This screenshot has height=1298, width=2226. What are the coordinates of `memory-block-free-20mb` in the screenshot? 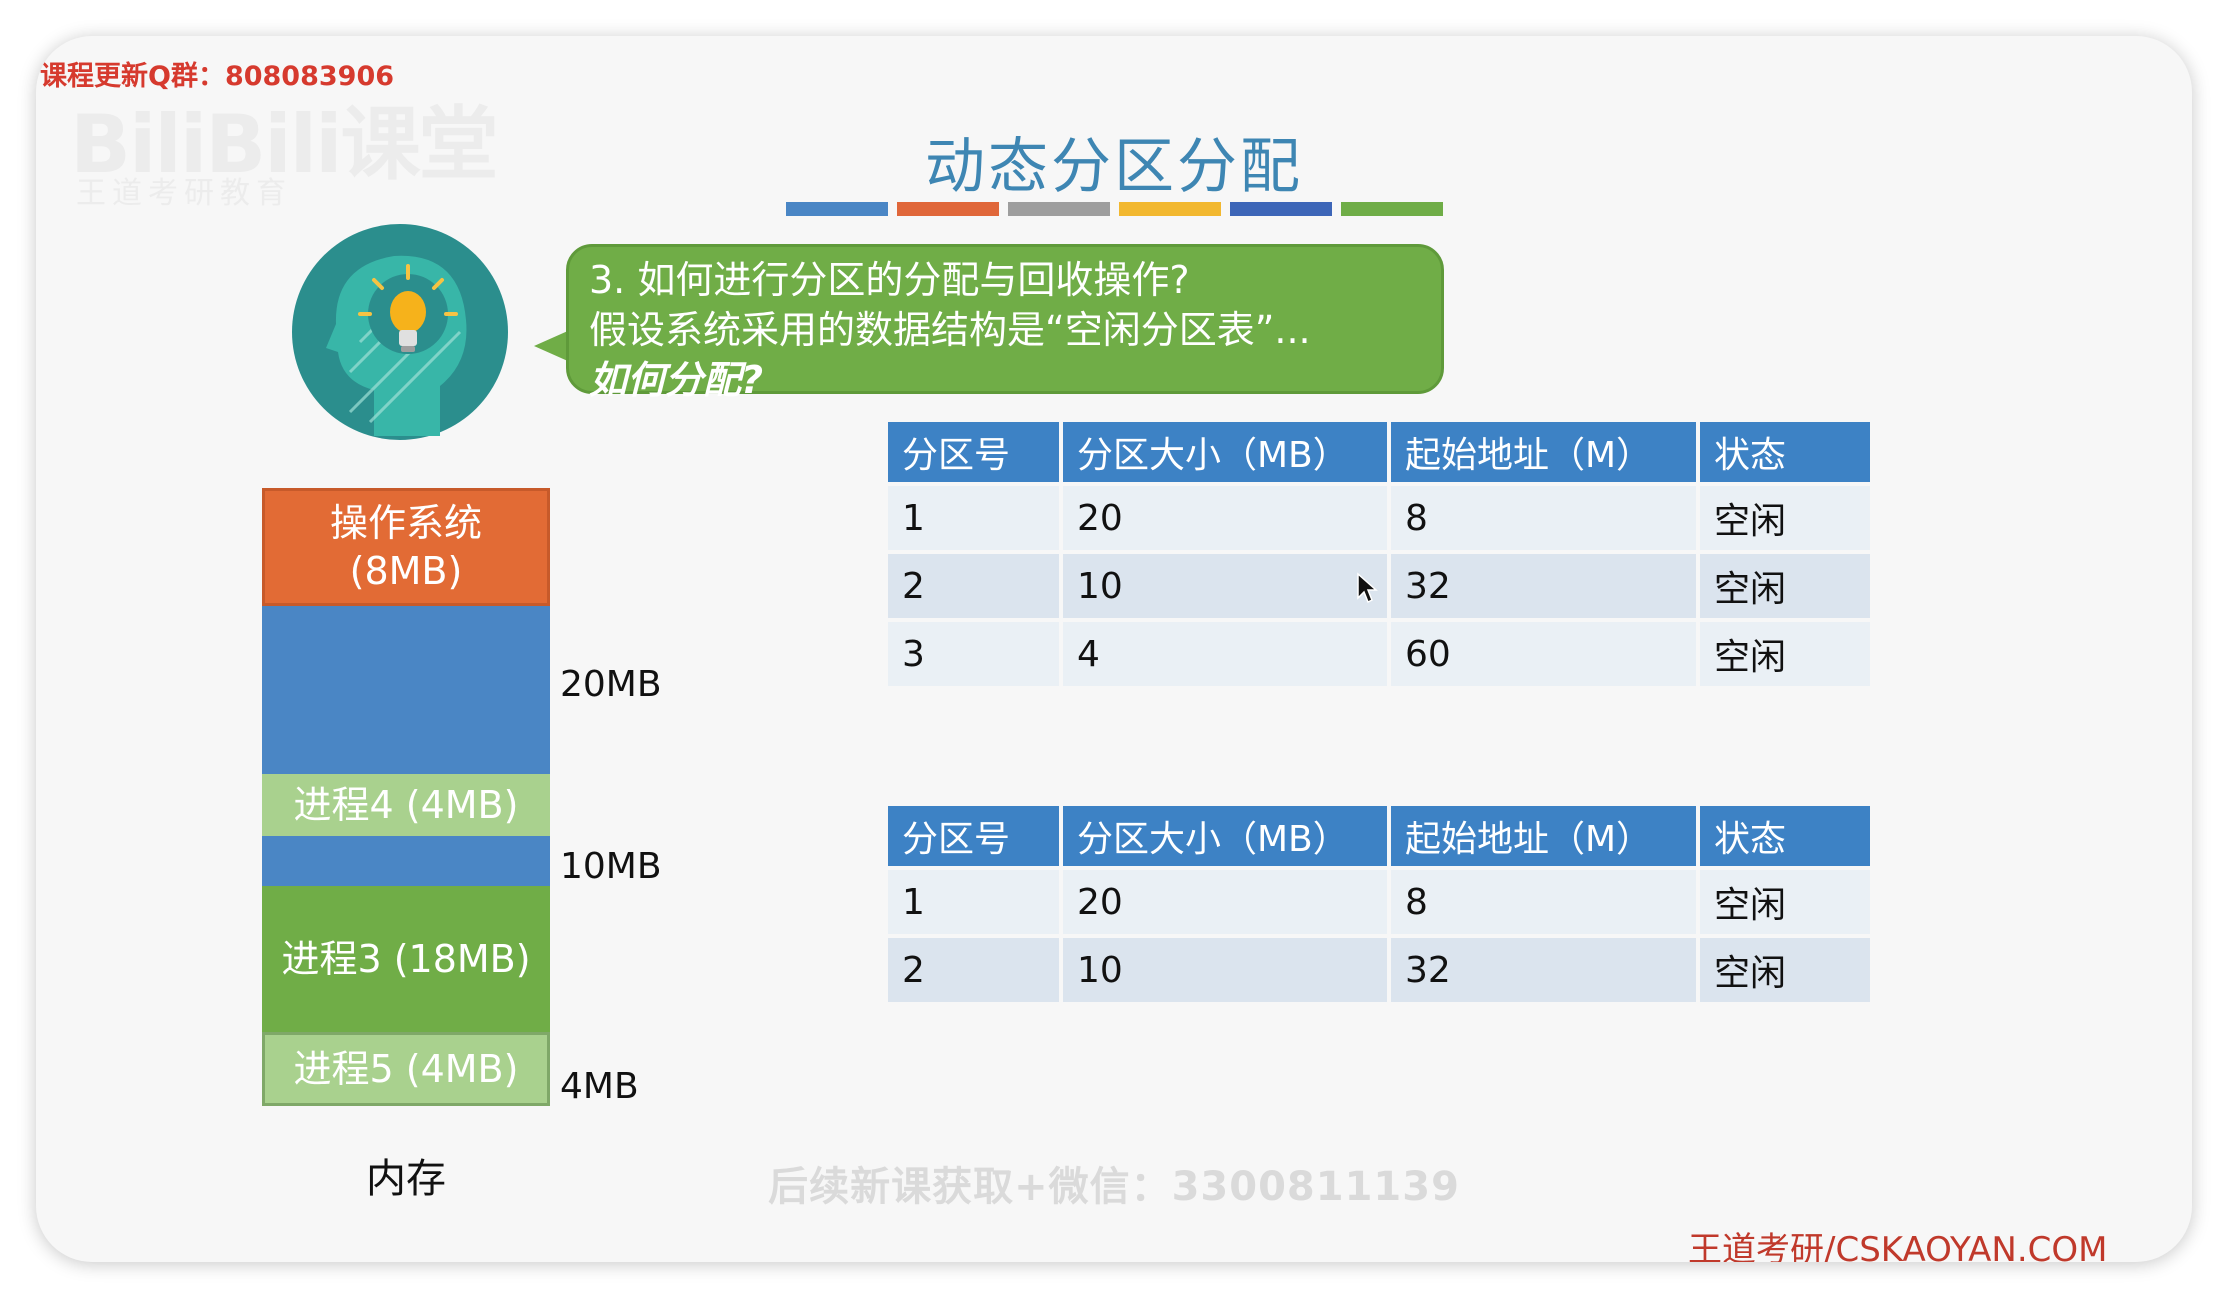 It's located at (406, 690).